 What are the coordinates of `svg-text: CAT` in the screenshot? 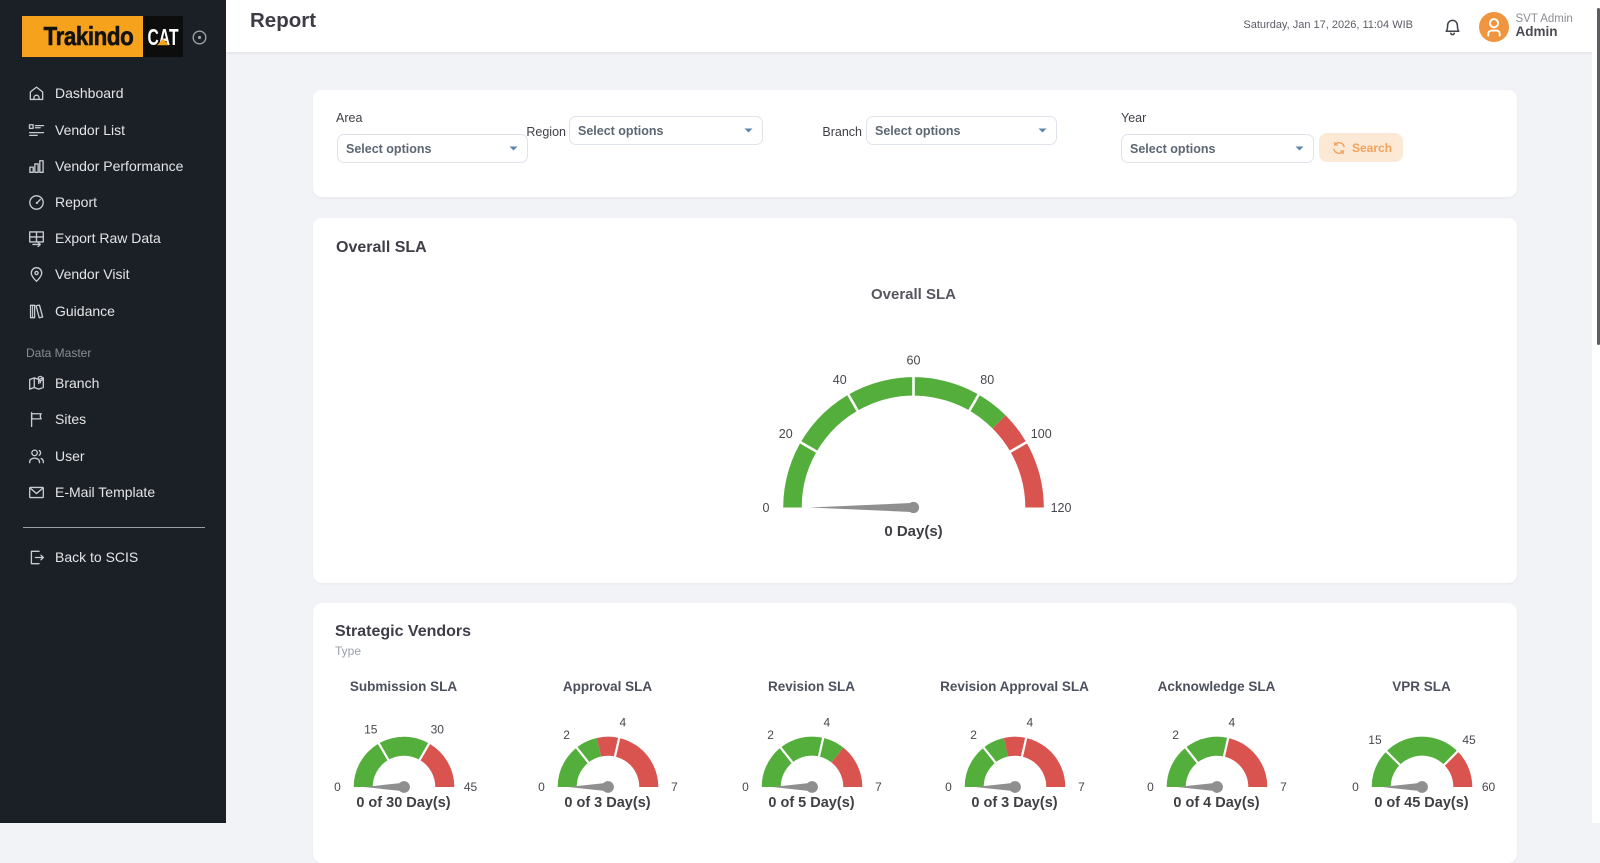 It's located at (163, 37).